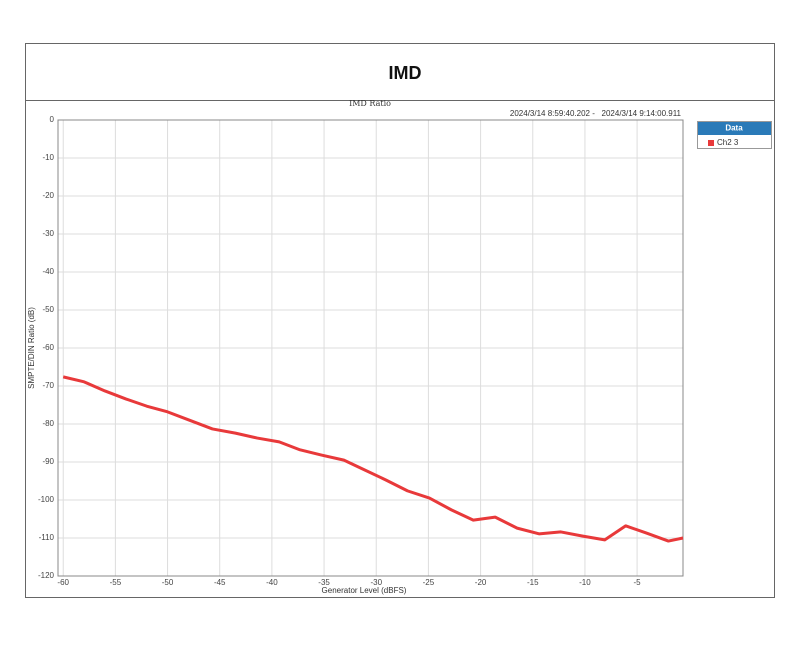 This screenshot has height=649, width=800. Describe the element at coordinates (638, 582) in the screenshot. I see `x-tick-label: -5` at that location.